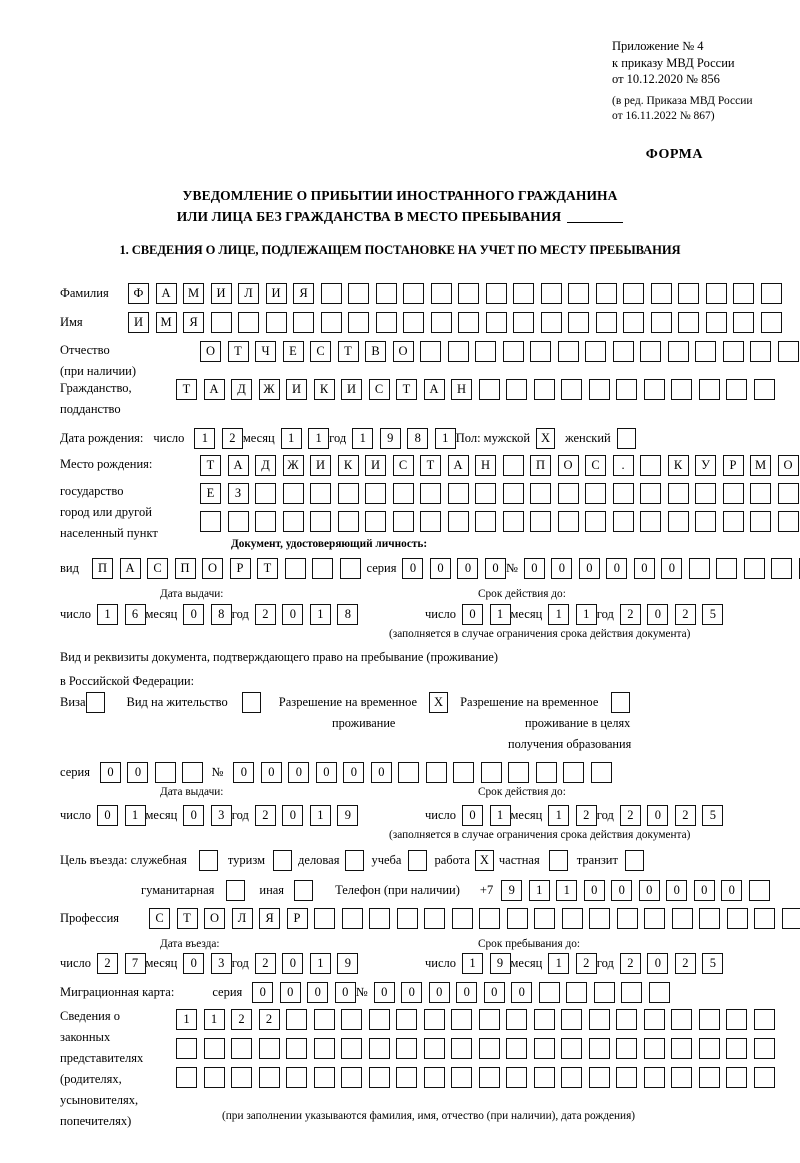 Image resolution: width=800 pixels, height=1163 pixels. I want to click on char-cell: Л, so click(242, 918).